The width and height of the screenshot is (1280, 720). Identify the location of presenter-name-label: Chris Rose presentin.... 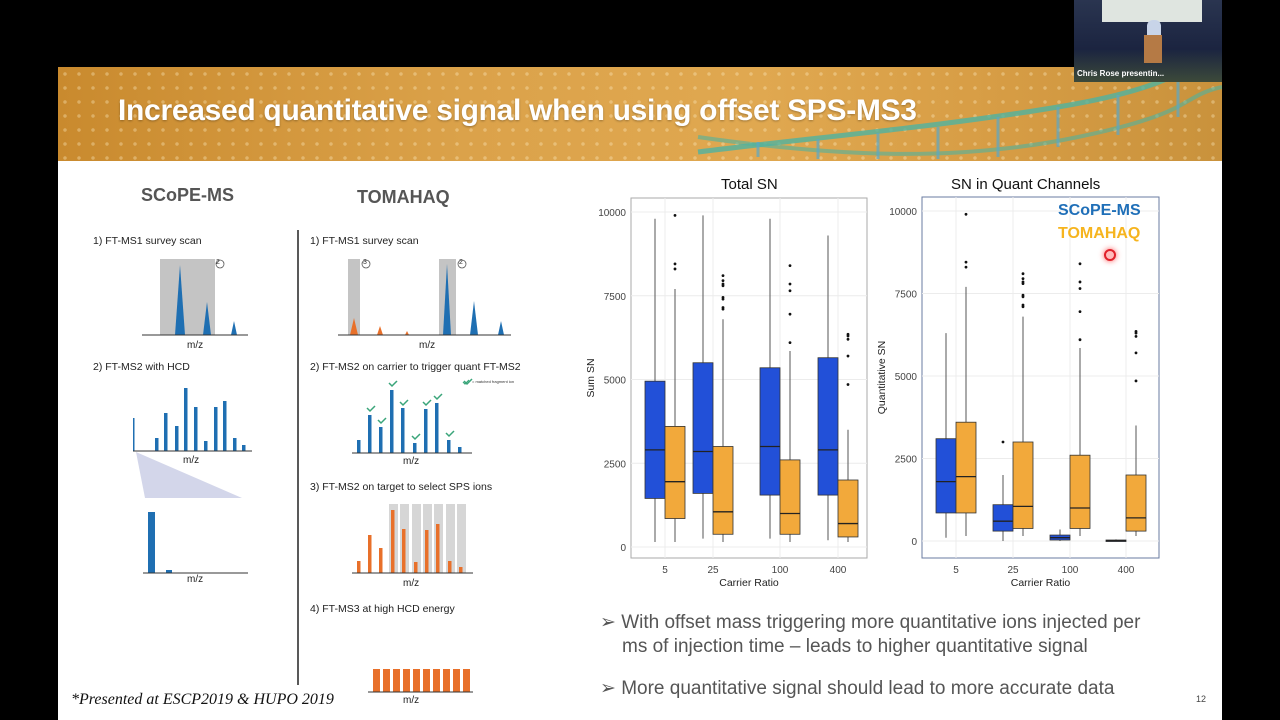
(1121, 73).